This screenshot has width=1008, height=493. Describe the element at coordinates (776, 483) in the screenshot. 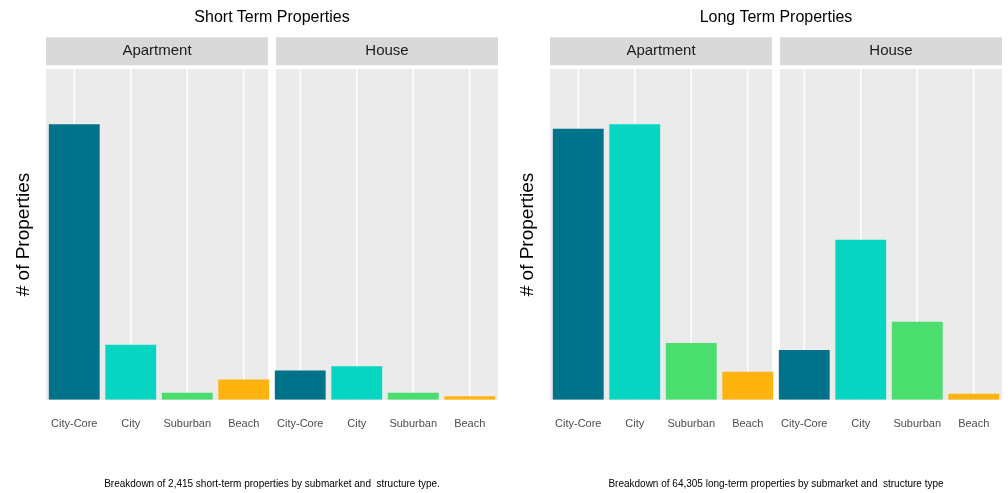

I see `text: Breakdown of 64,305 long-term properties by submarket and structure type` at that location.